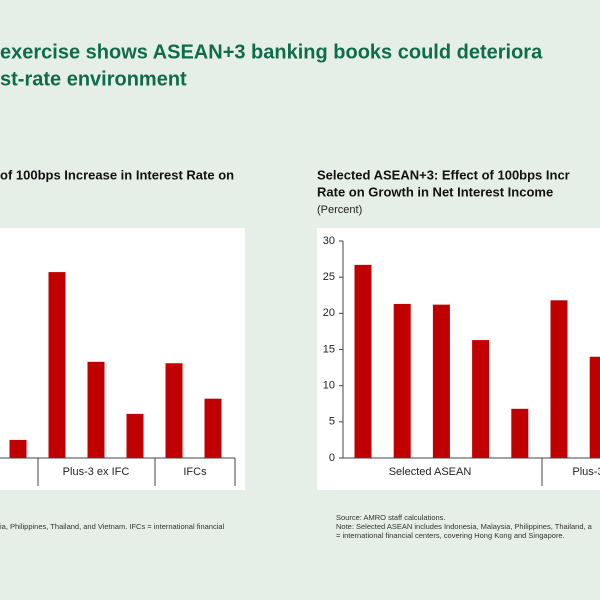 This screenshot has width=600, height=600. Describe the element at coordinates (195, 472) in the screenshot. I see `group-label: IFCs` at that location.